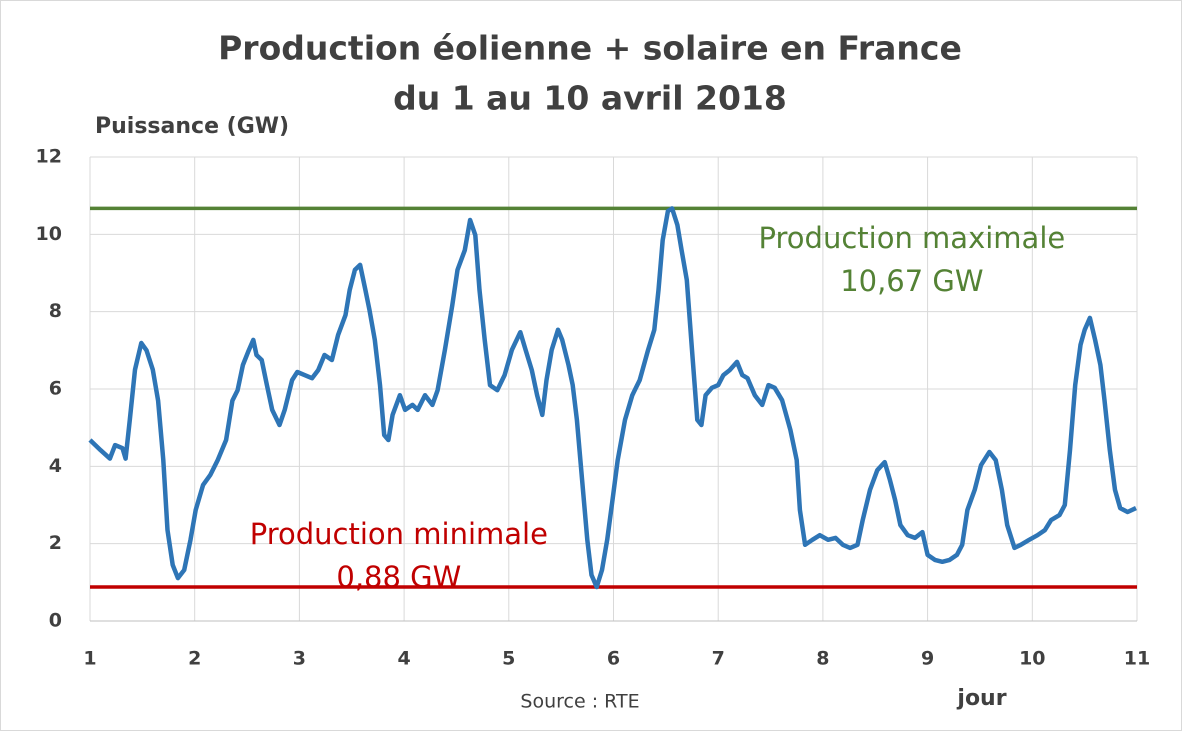 The height and width of the screenshot is (731, 1182). I want to click on chart-title: du 1 au 10 avril 2018, so click(590, 98).